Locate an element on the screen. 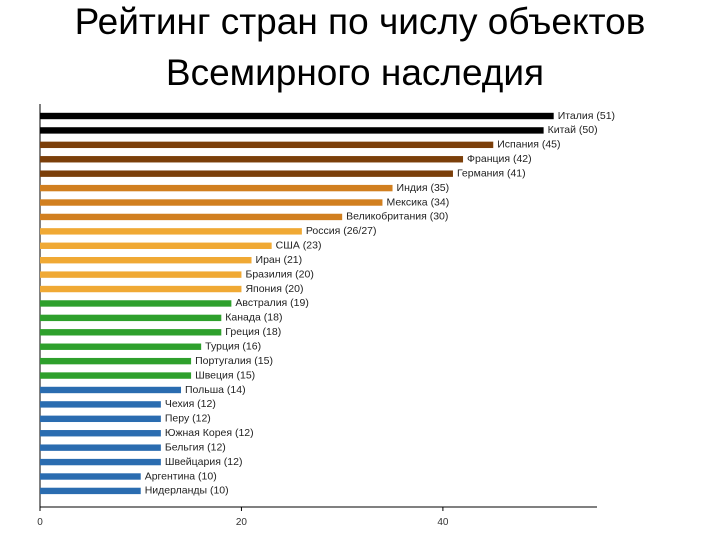 Image resolution: width=720 pixels, height=540 pixels. bar-label: США (23) is located at coordinates (299, 246).